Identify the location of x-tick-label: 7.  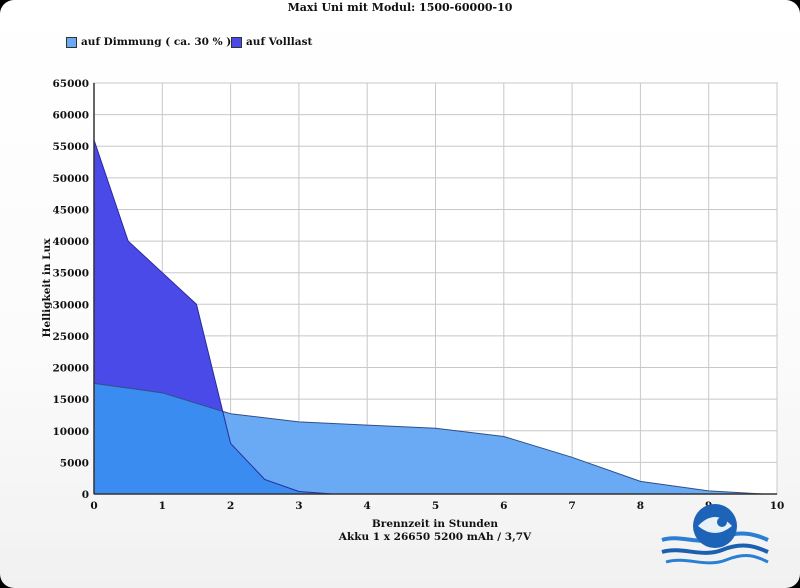
(571, 506).